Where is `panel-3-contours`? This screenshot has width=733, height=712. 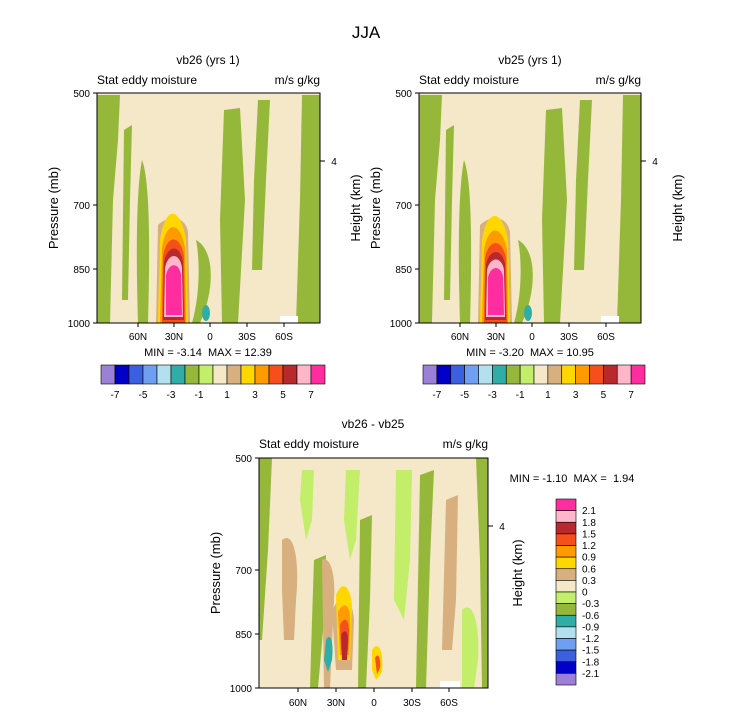 panel-3-contours is located at coordinates (373, 573).